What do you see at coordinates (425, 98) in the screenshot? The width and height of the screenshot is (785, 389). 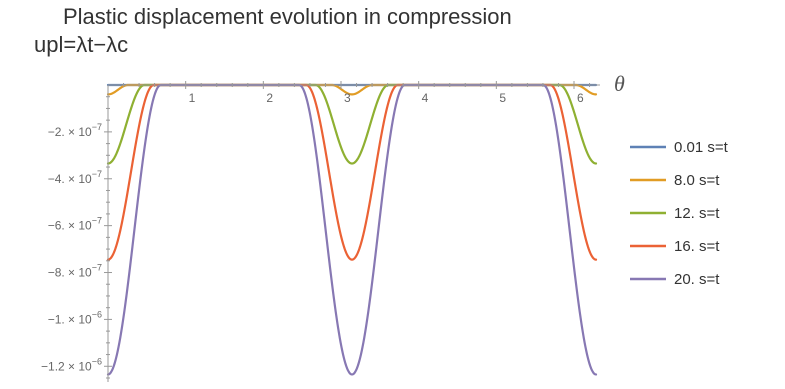 I see `x-tick-label: 4` at bounding box center [425, 98].